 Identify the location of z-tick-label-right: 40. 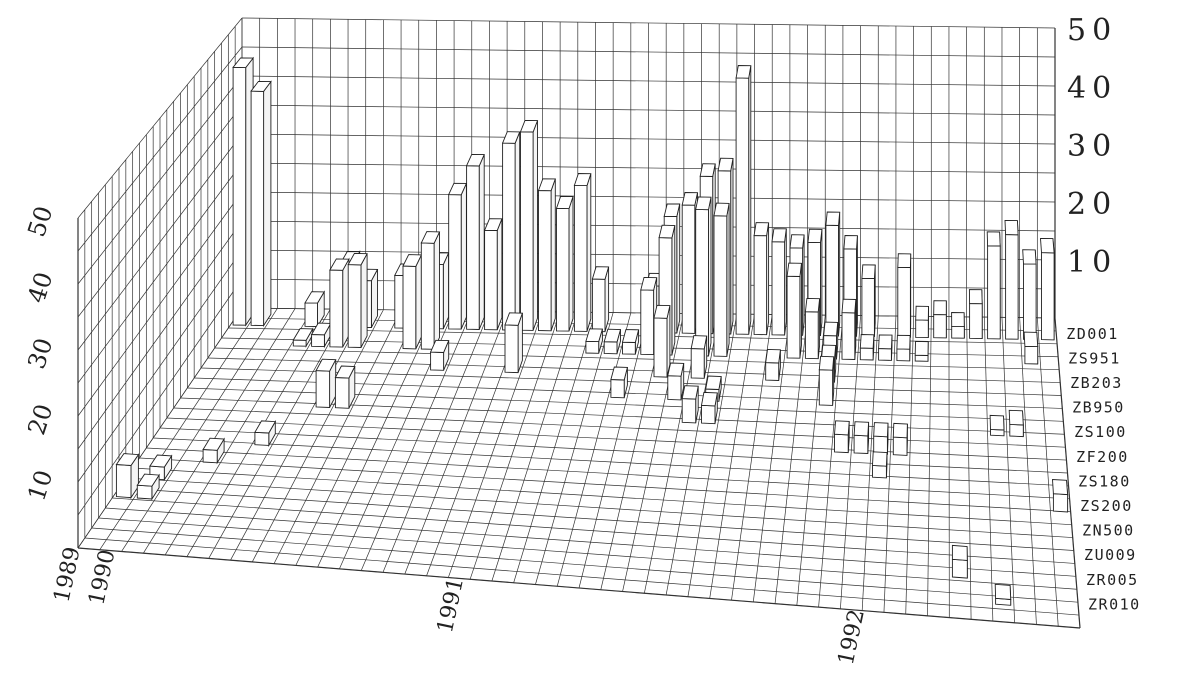
(1092, 88).